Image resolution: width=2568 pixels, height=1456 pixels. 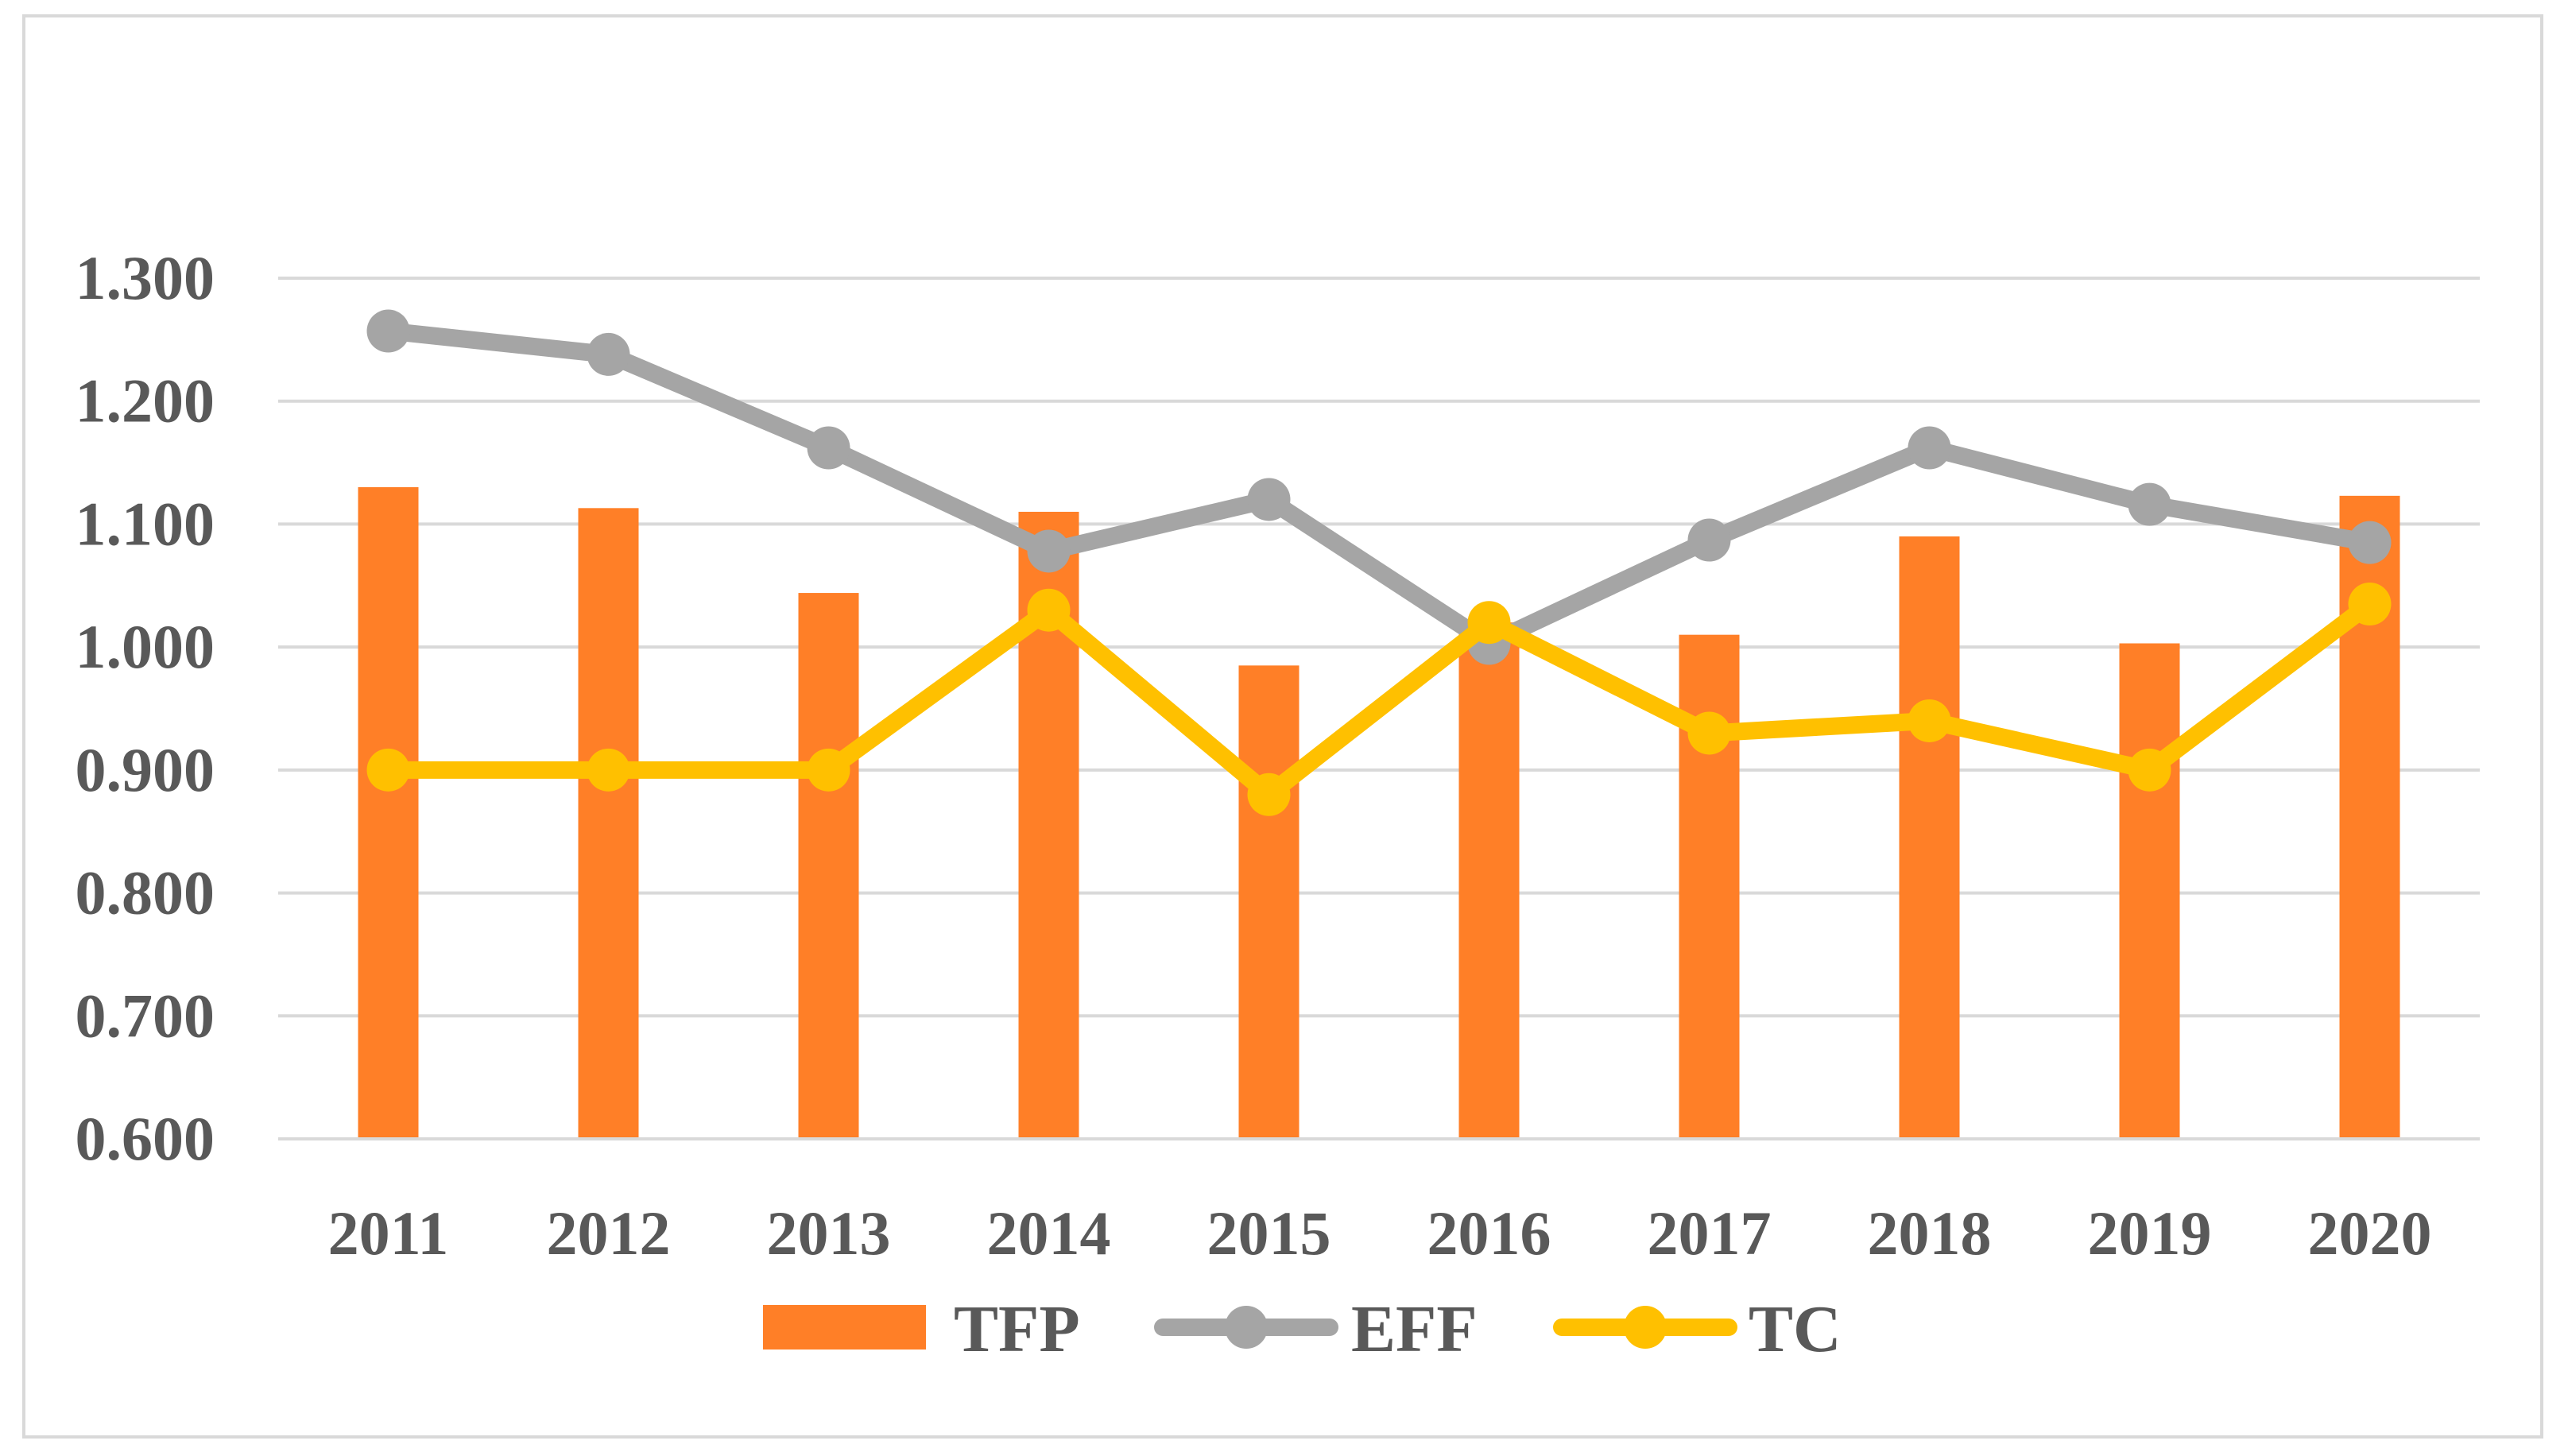 What do you see at coordinates (2149, 770) in the screenshot?
I see `point-tc-2019` at bounding box center [2149, 770].